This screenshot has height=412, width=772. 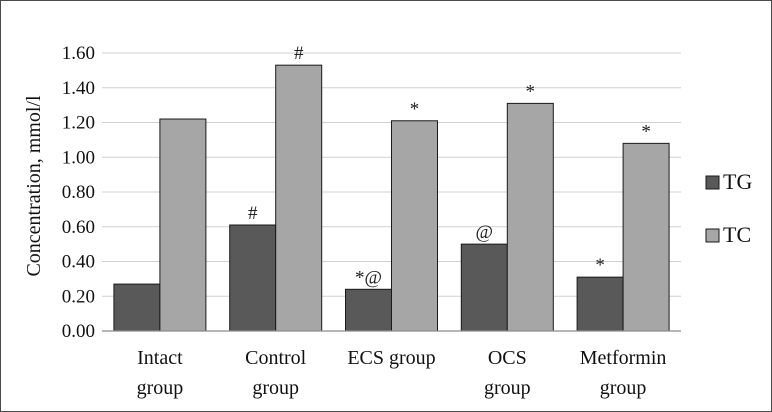 What do you see at coordinates (78, 262) in the screenshot?
I see `y-tick-label: 0.40` at bounding box center [78, 262].